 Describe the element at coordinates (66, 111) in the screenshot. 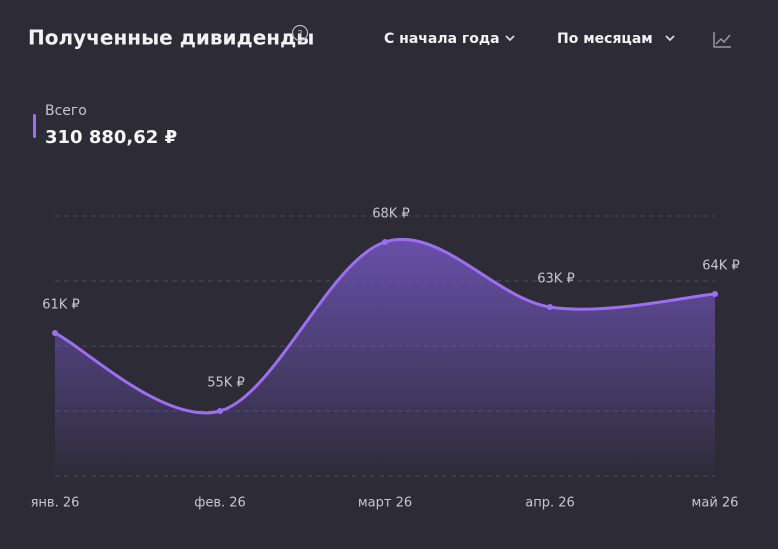

I see `legend-label: Всего` at that location.